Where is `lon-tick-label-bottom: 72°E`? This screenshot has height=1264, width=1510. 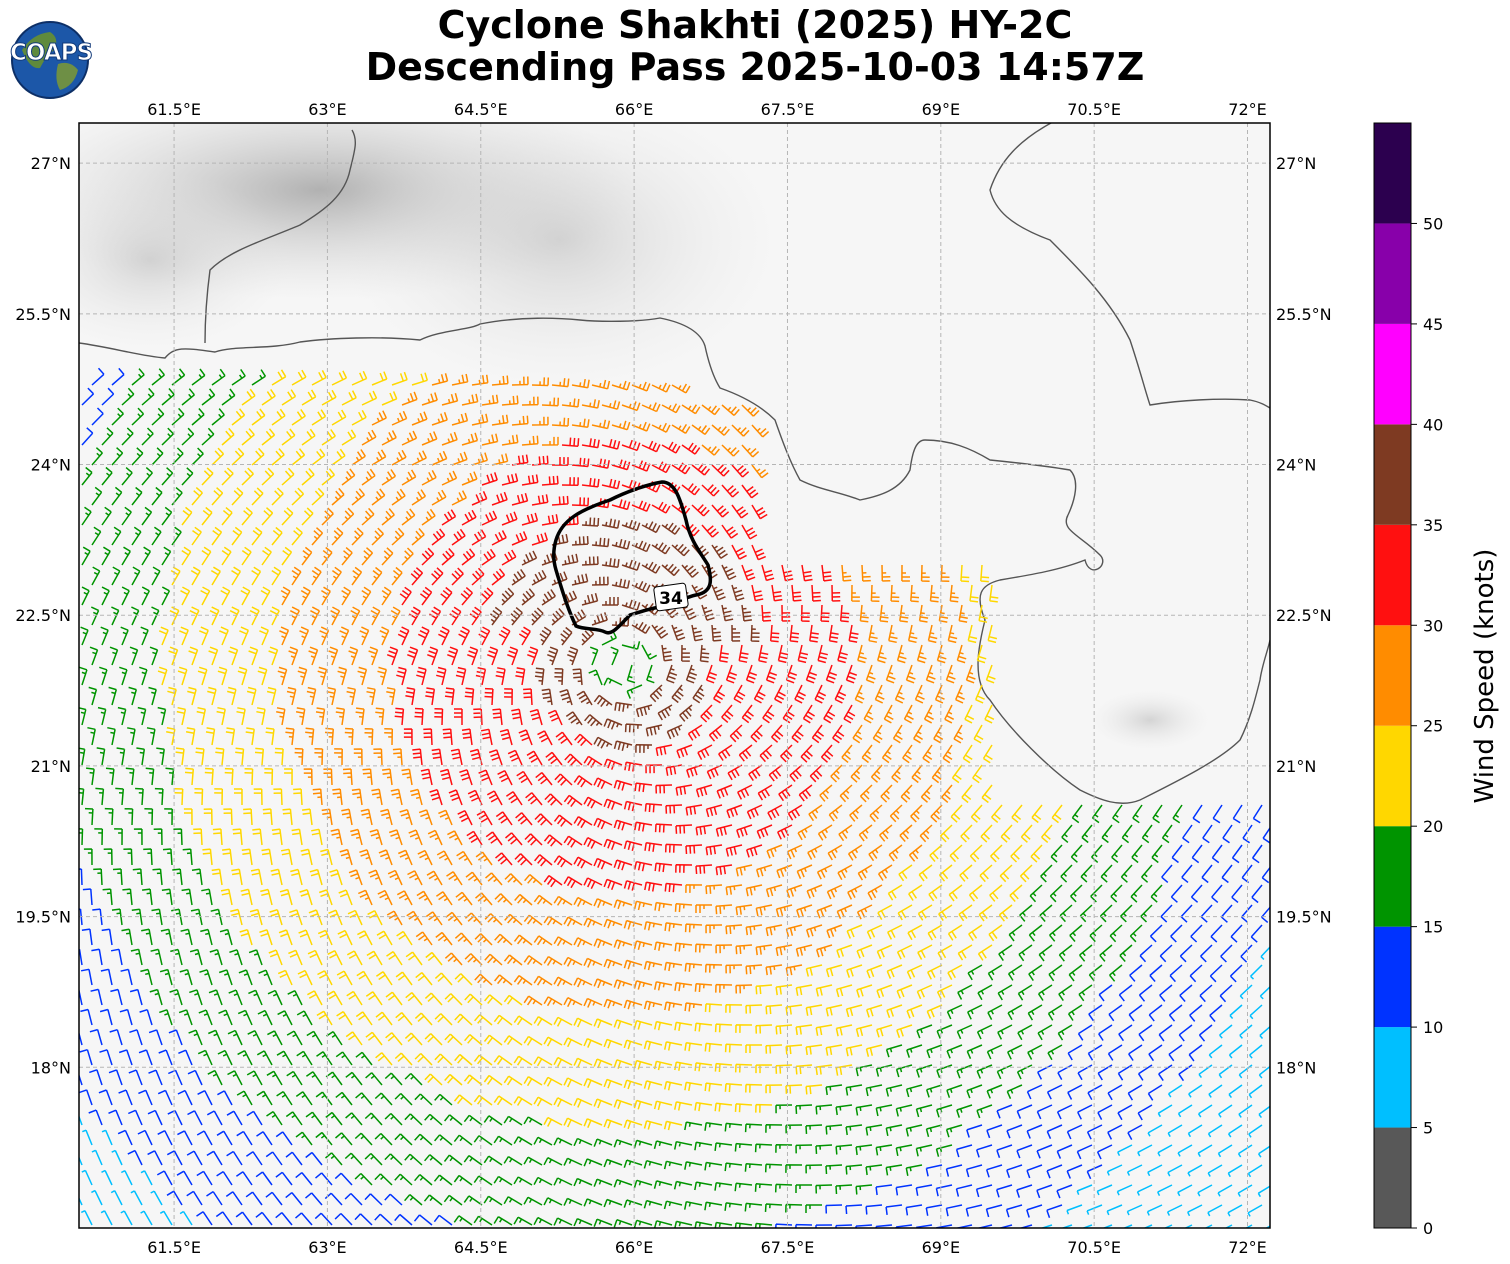 lon-tick-label-bottom: 72°E is located at coordinates (1247, 1247).